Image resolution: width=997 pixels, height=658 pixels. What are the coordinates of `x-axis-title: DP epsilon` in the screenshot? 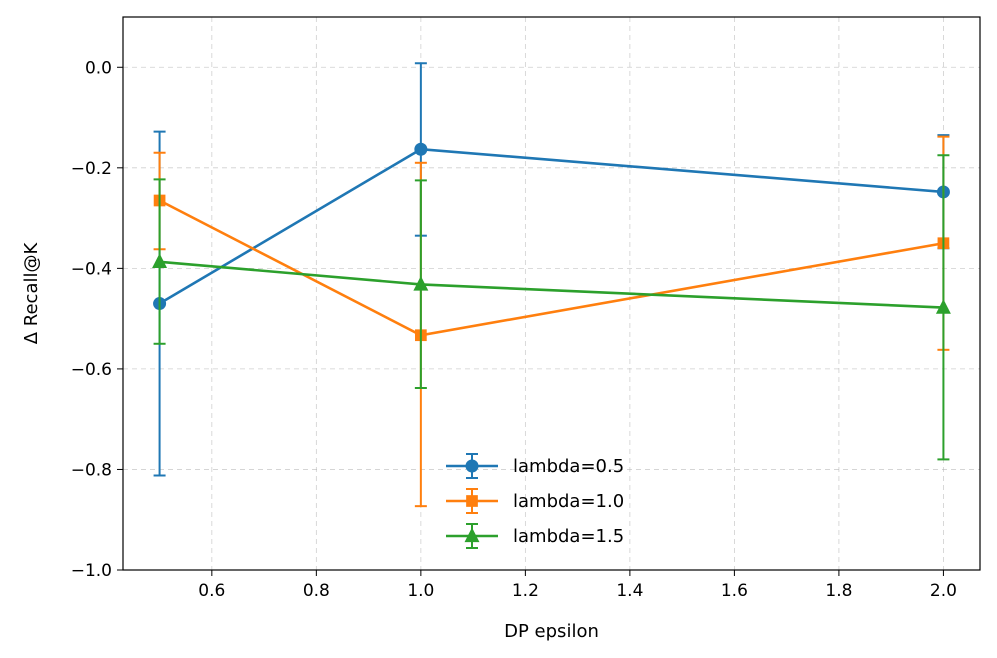 It's located at (551, 631).